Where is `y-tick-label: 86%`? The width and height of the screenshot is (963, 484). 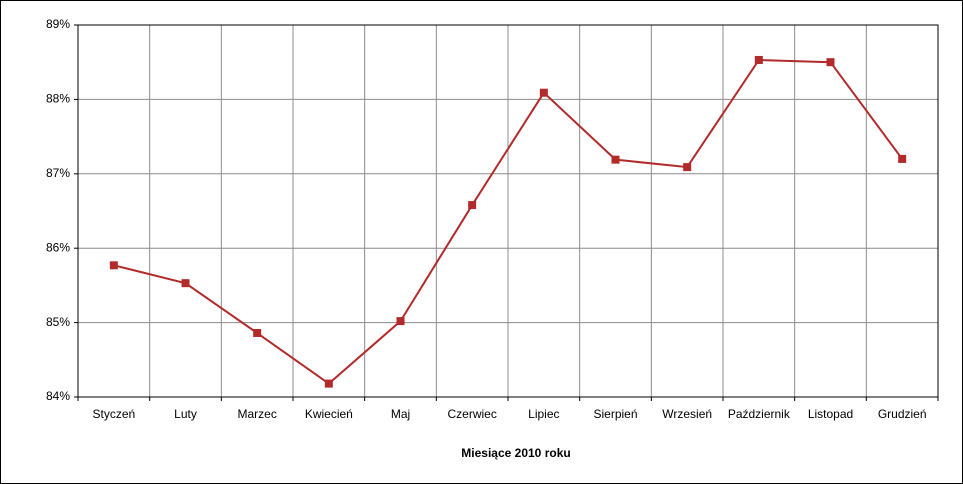
y-tick-label: 86% is located at coordinates (58, 247).